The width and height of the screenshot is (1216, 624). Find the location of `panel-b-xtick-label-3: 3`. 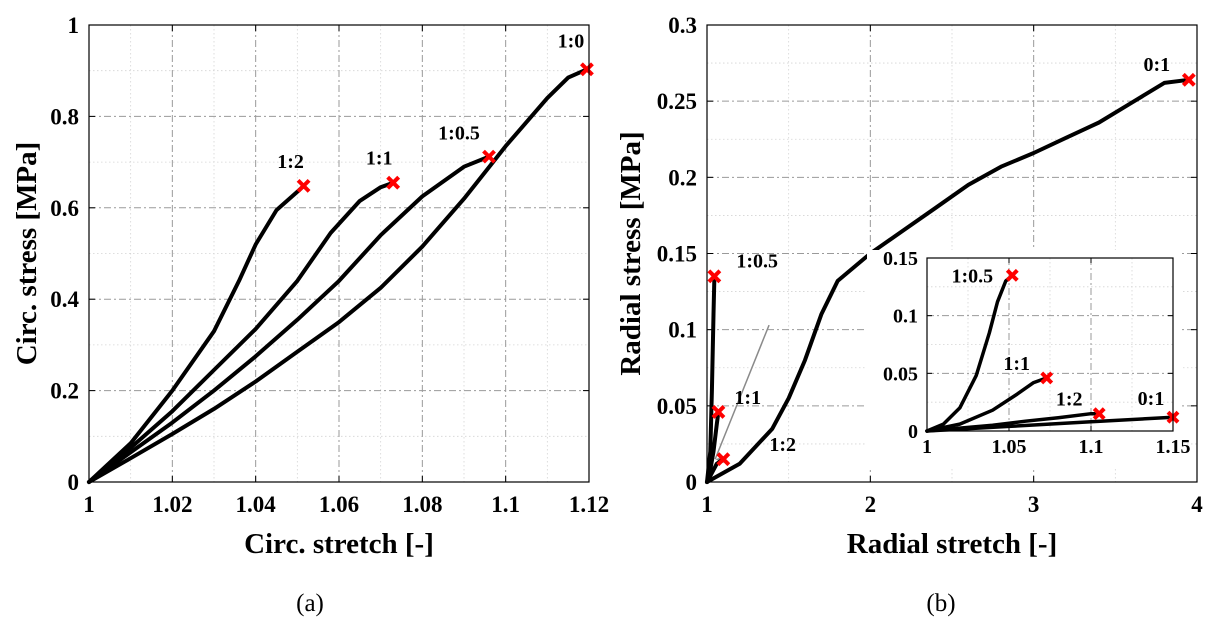

panel-b-xtick-label-3: 3 is located at coordinates (1034, 504).